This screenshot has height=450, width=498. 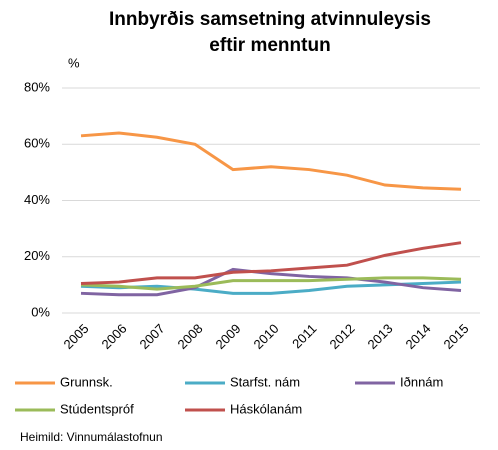 I want to click on chart-subtitle: eftir menntun, so click(x=269, y=45).